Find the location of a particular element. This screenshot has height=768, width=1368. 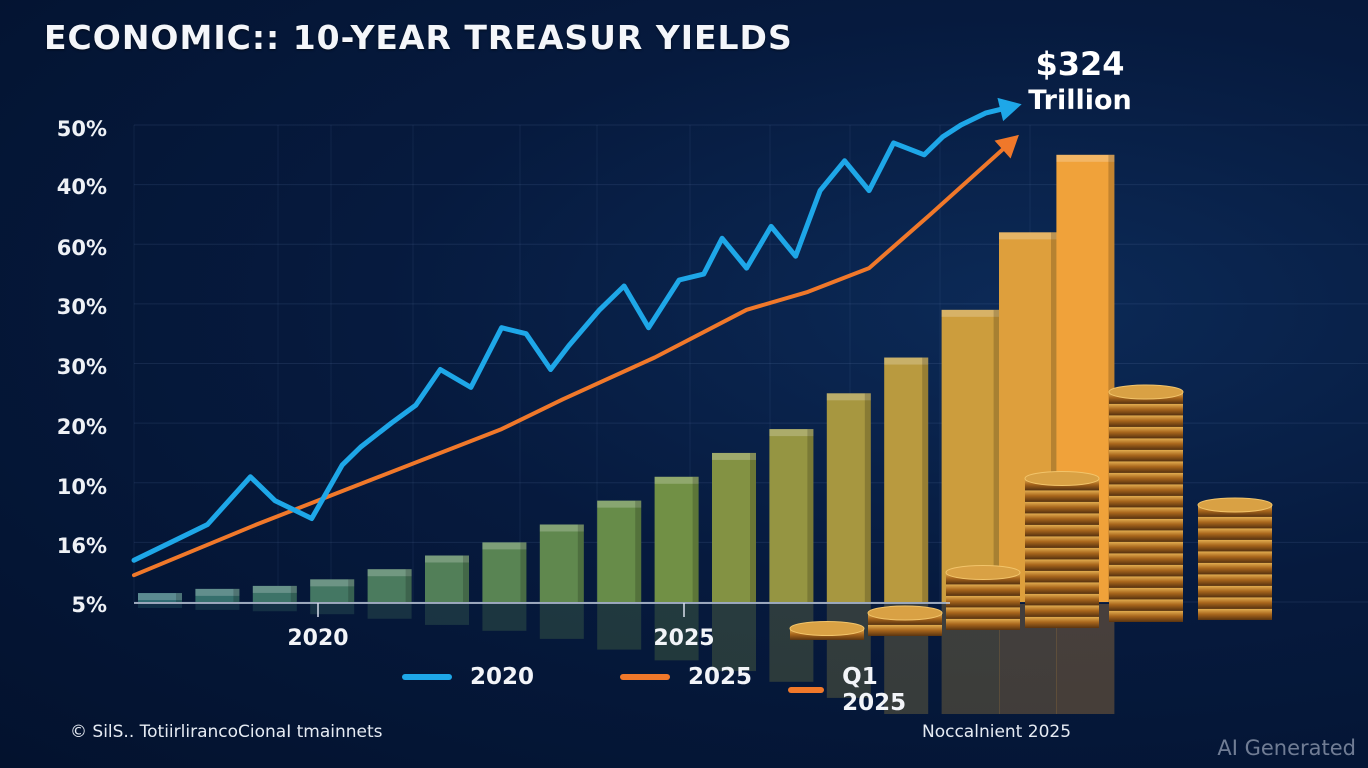

coin-stacks is located at coordinates (1031, 512).